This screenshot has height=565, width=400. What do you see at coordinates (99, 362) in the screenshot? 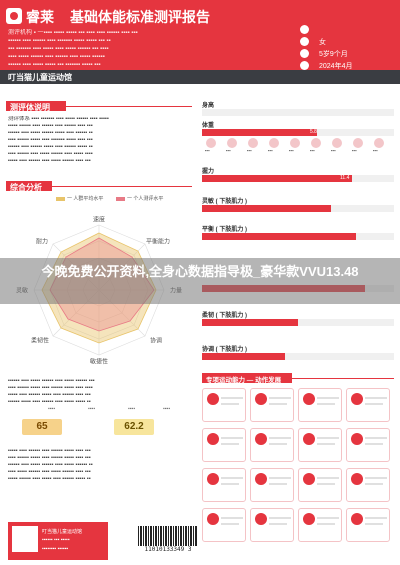
I see `radar-axis-label: 敏捷性` at bounding box center [99, 362].